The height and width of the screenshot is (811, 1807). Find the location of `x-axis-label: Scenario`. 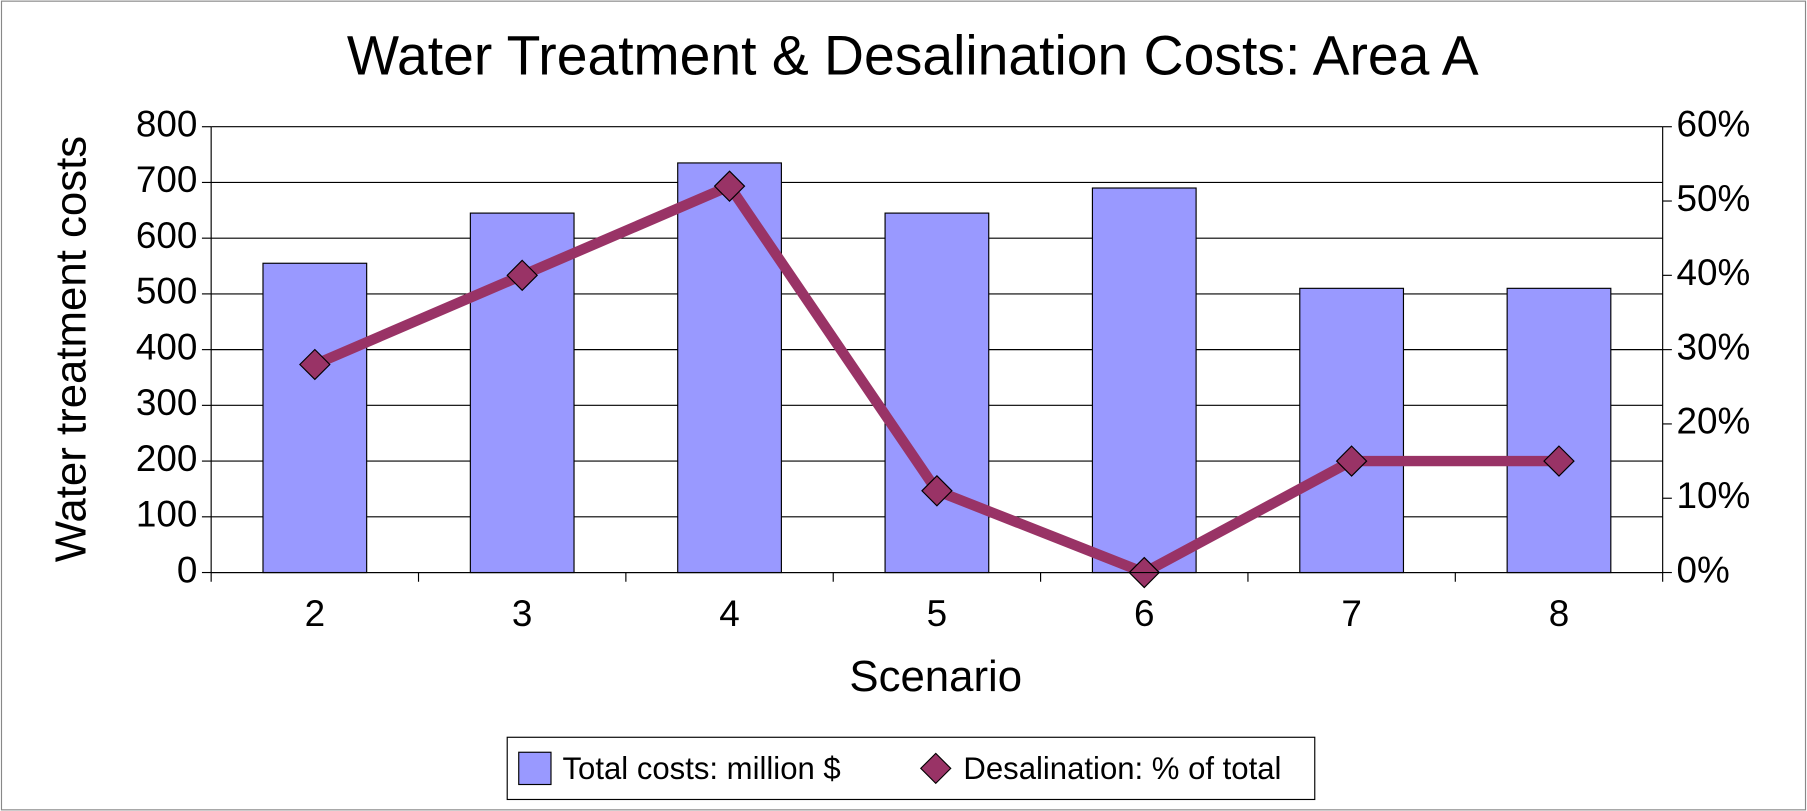

x-axis-label: Scenario is located at coordinates (935, 676).